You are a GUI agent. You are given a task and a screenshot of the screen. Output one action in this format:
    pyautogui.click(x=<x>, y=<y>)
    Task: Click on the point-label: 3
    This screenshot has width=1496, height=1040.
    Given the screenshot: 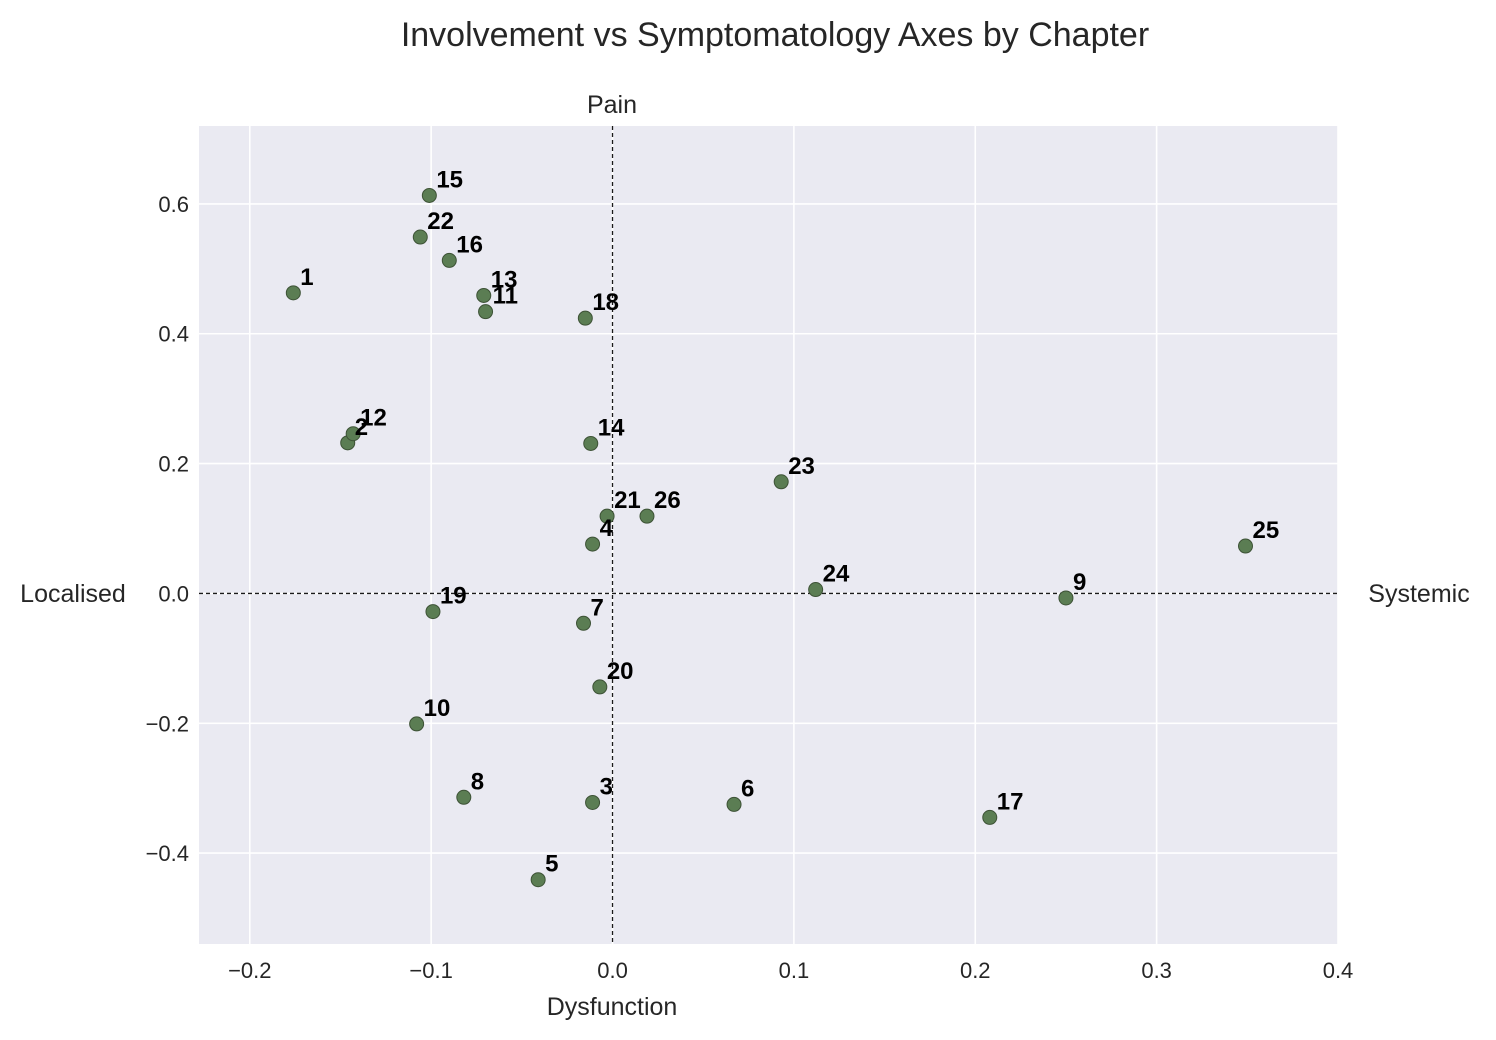 What is the action you would take?
    pyautogui.click(x=606, y=786)
    